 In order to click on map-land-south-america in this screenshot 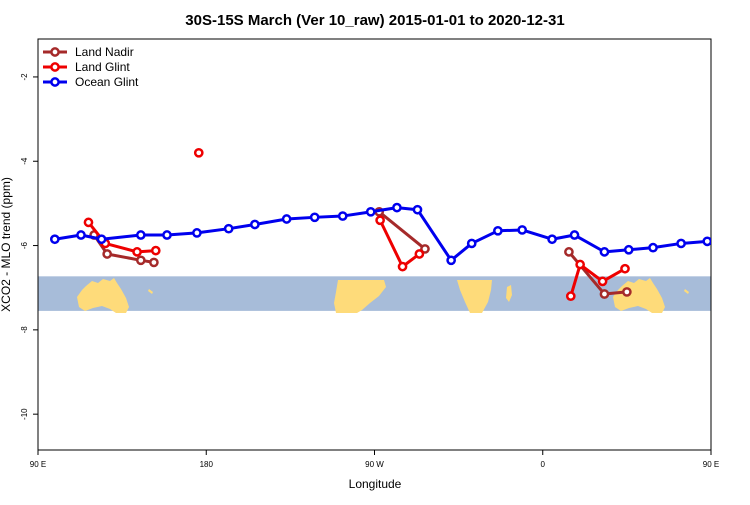, I will do `click(360, 296)`.